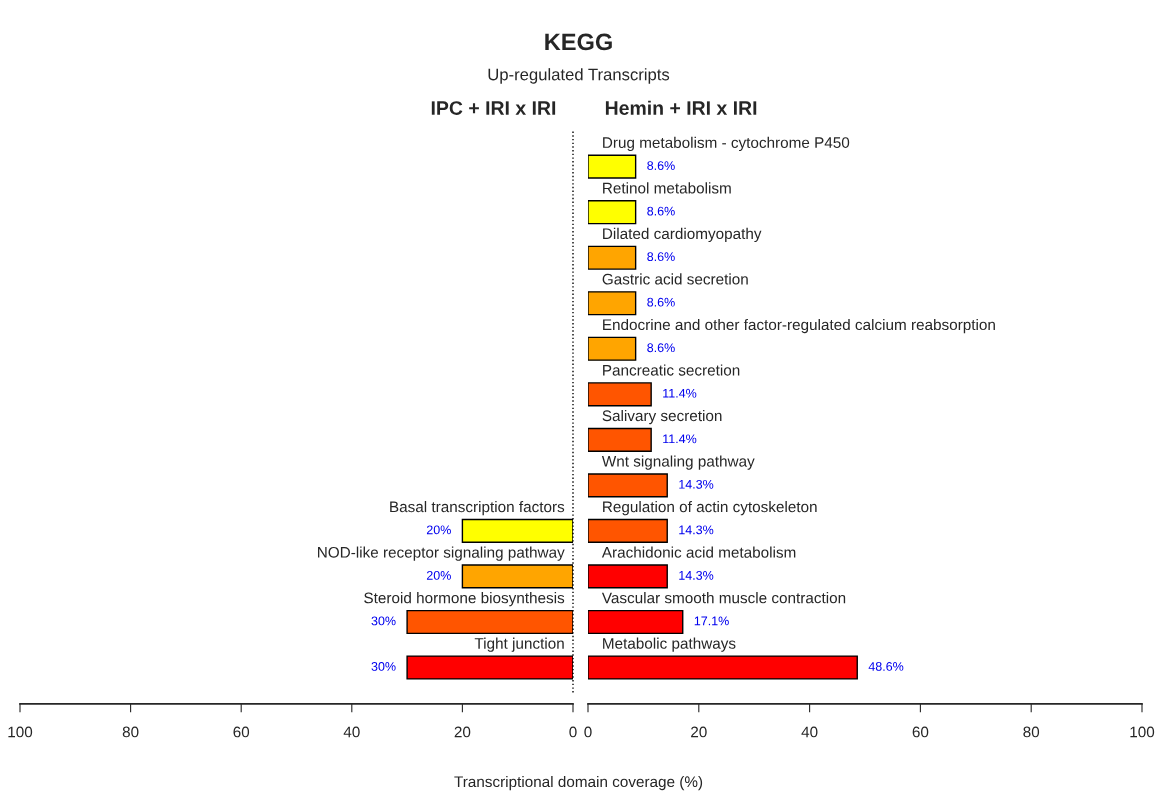 The height and width of the screenshot is (799, 1157). What do you see at coordinates (678, 462) in the screenshot?
I see `category-label: Wnt signaling pathway` at bounding box center [678, 462].